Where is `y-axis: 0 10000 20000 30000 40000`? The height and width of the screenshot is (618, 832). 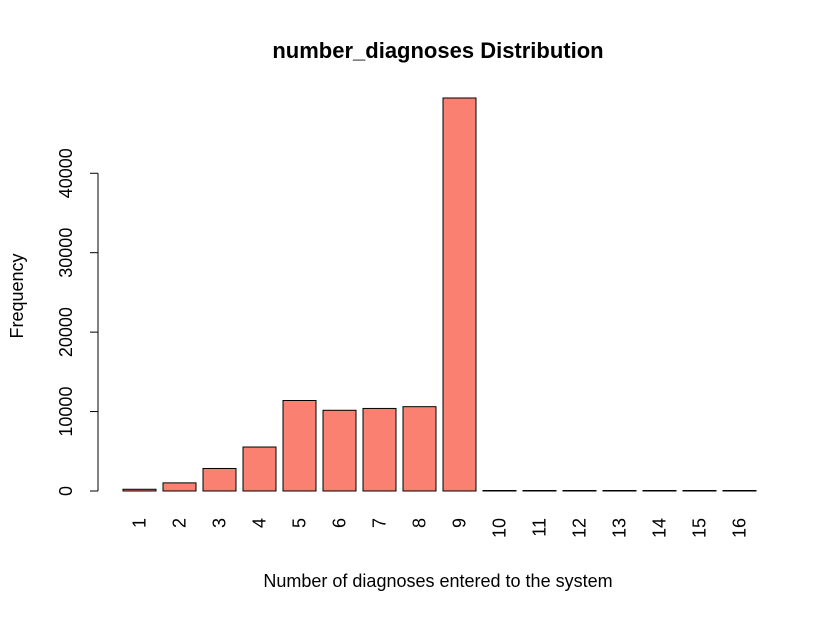
y-axis: 0 10000 20000 30000 40000 is located at coordinates (77, 322).